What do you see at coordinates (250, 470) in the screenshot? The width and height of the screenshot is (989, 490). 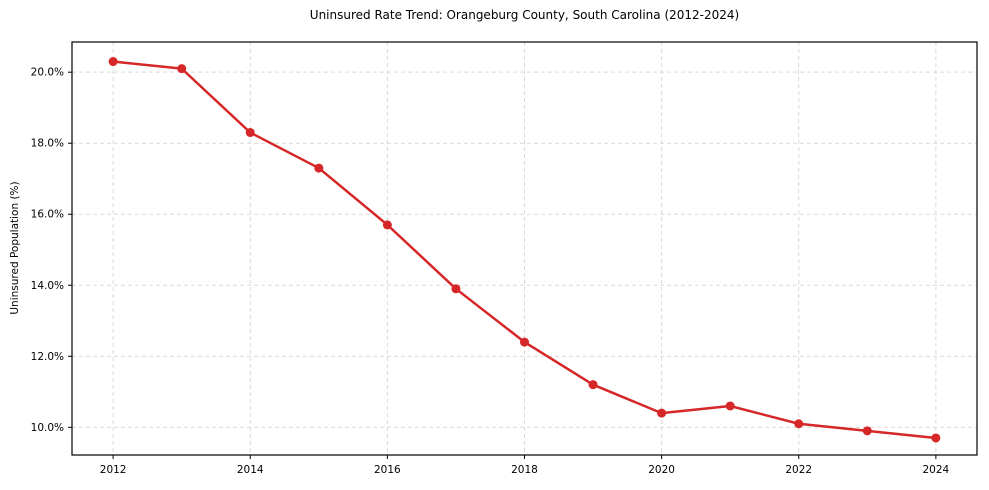 I see `x-tick-label: 2014` at bounding box center [250, 470].